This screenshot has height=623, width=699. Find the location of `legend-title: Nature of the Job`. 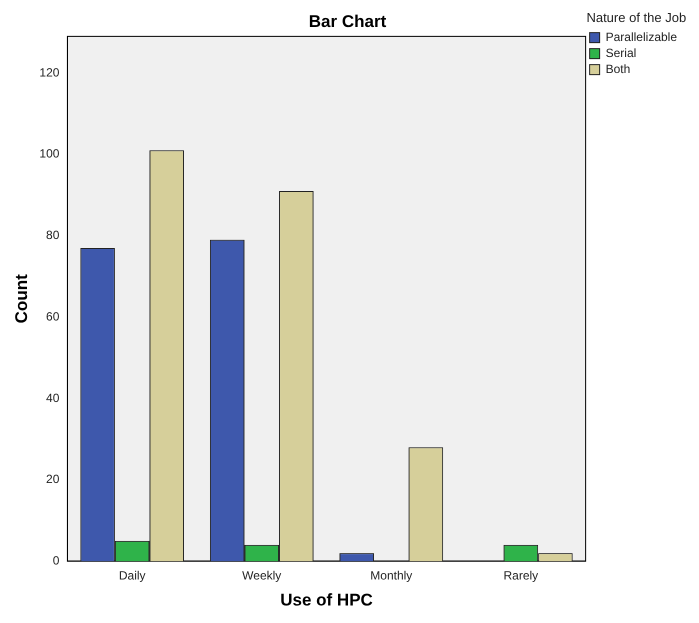

legend-title: Nature of the Job is located at coordinates (636, 18).